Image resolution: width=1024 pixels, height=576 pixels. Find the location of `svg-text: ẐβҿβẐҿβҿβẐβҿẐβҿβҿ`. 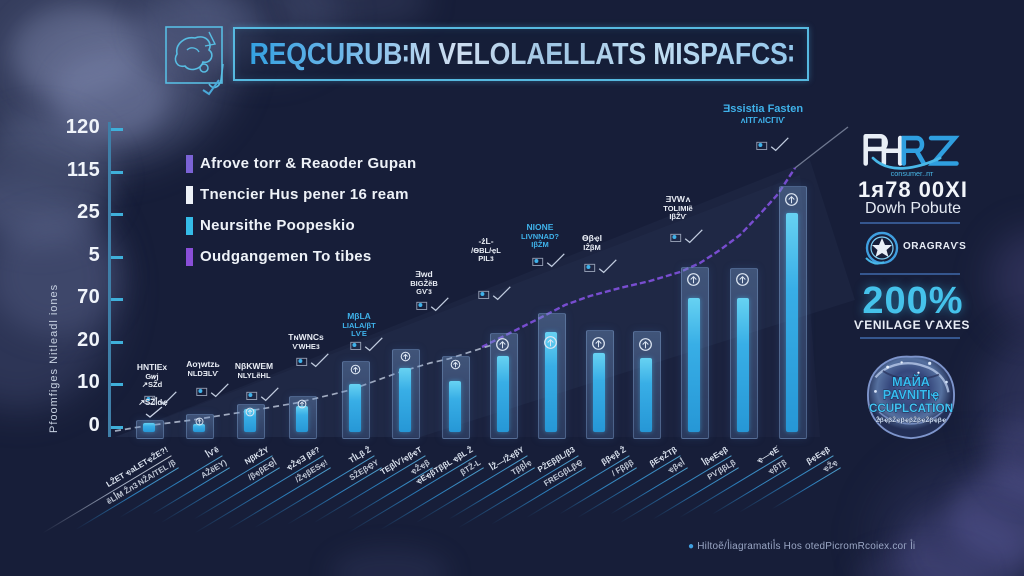

svg-text: ẐβҿβẐҿβҿβẐβҿẐβҿβҿ is located at coordinates (911, 419).